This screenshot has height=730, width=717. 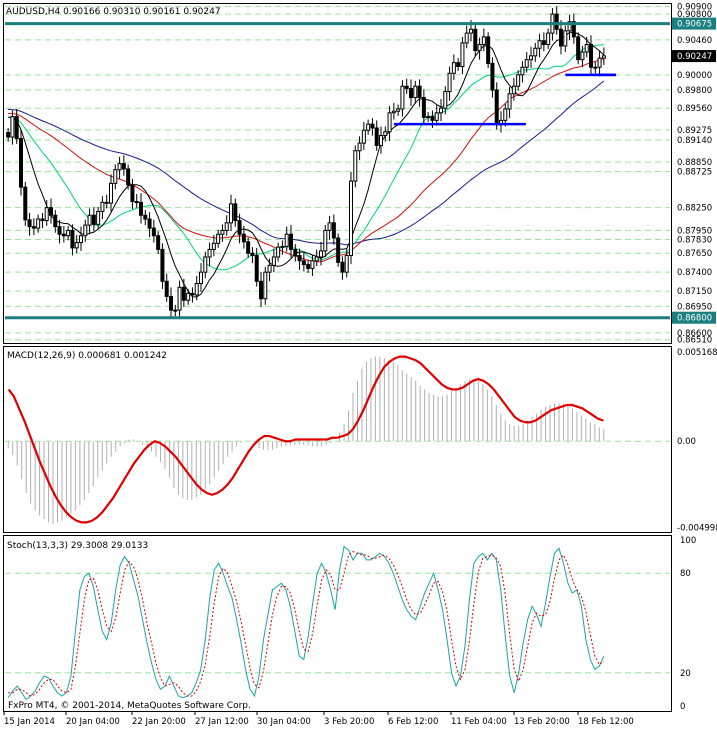 What do you see at coordinates (694, 8) in the screenshot?
I see `price-y-tick: 0.90900` at bounding box center [694, 8].